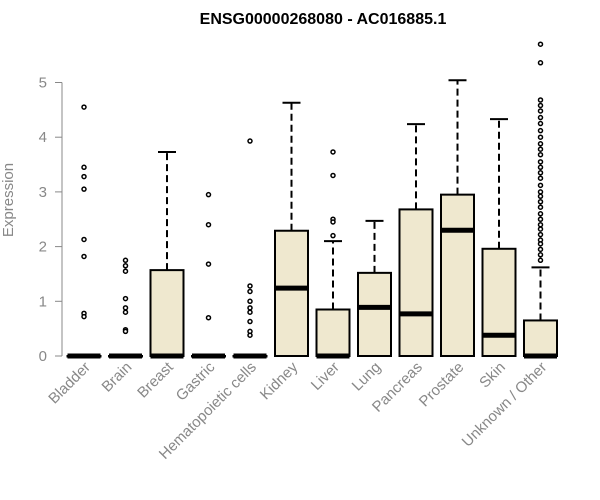 The width and height of the screenshot is (600, 500). I want to click on x-tick-label: Liver, so click(325, 376).